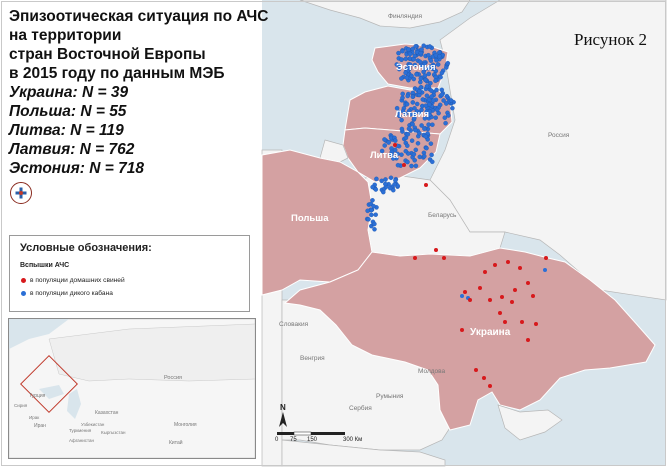 The width and height of the screenshot is (669, 469). I want to click on title-line: стран Восточной Европы, so click(107, 54).